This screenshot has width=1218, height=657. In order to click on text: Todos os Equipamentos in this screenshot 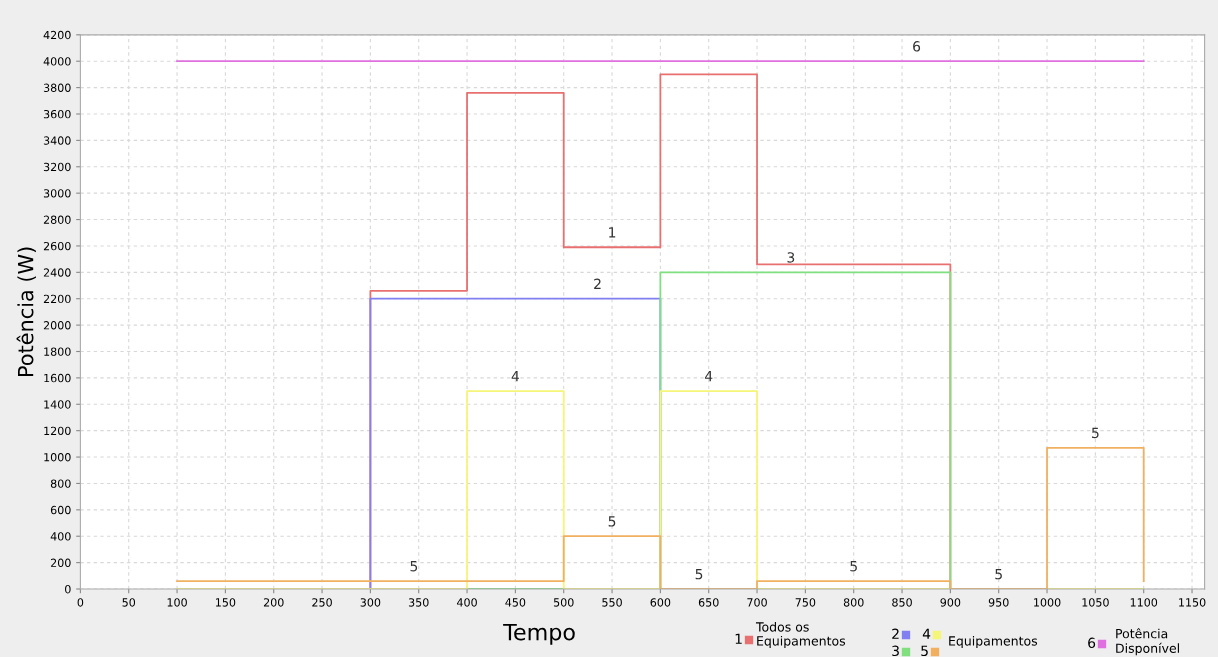, I will do `click(800, 635)`.